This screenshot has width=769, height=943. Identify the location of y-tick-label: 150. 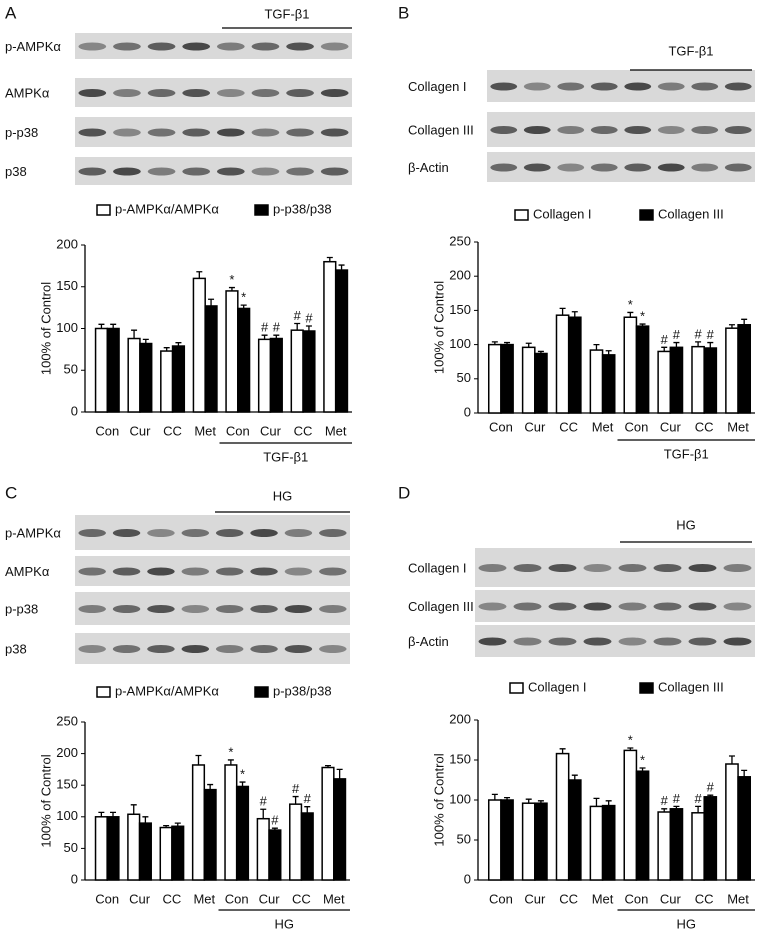
(460, 309).